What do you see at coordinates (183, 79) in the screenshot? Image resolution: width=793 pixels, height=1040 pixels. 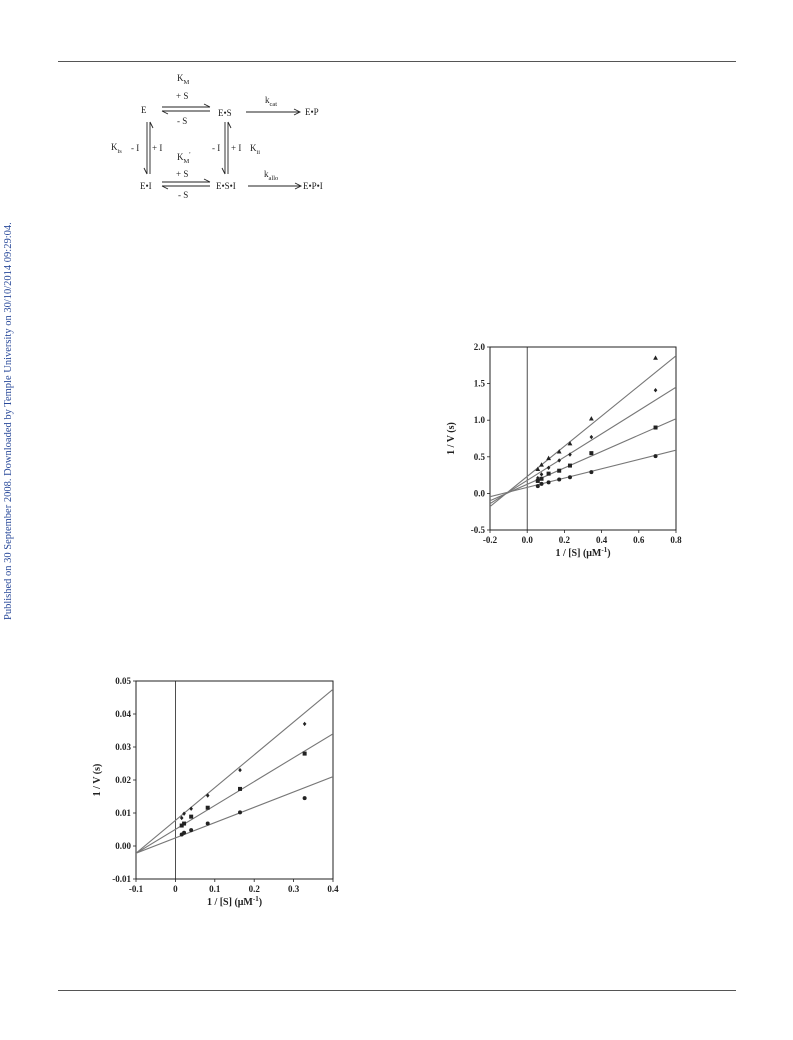 I see `scheme-km-label: KM` at bounding box center [183, 79].